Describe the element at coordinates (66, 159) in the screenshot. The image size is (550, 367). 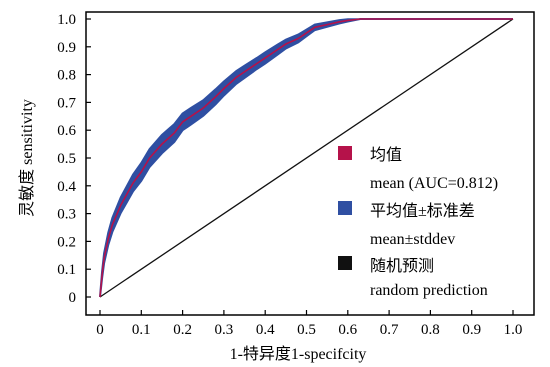
I see `y-tick-label: 0.5` at that location.